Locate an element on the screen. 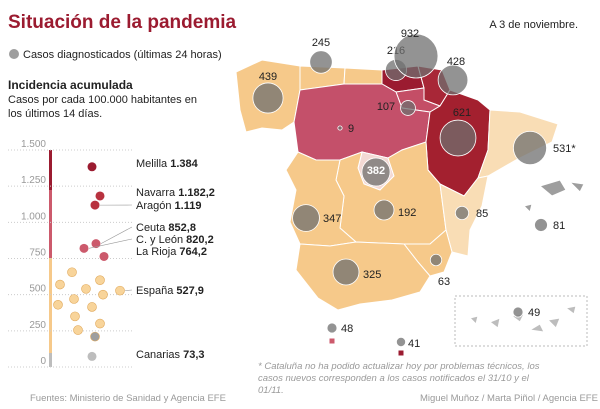  bubble-label: 325 is located at coordinates (372, 275).